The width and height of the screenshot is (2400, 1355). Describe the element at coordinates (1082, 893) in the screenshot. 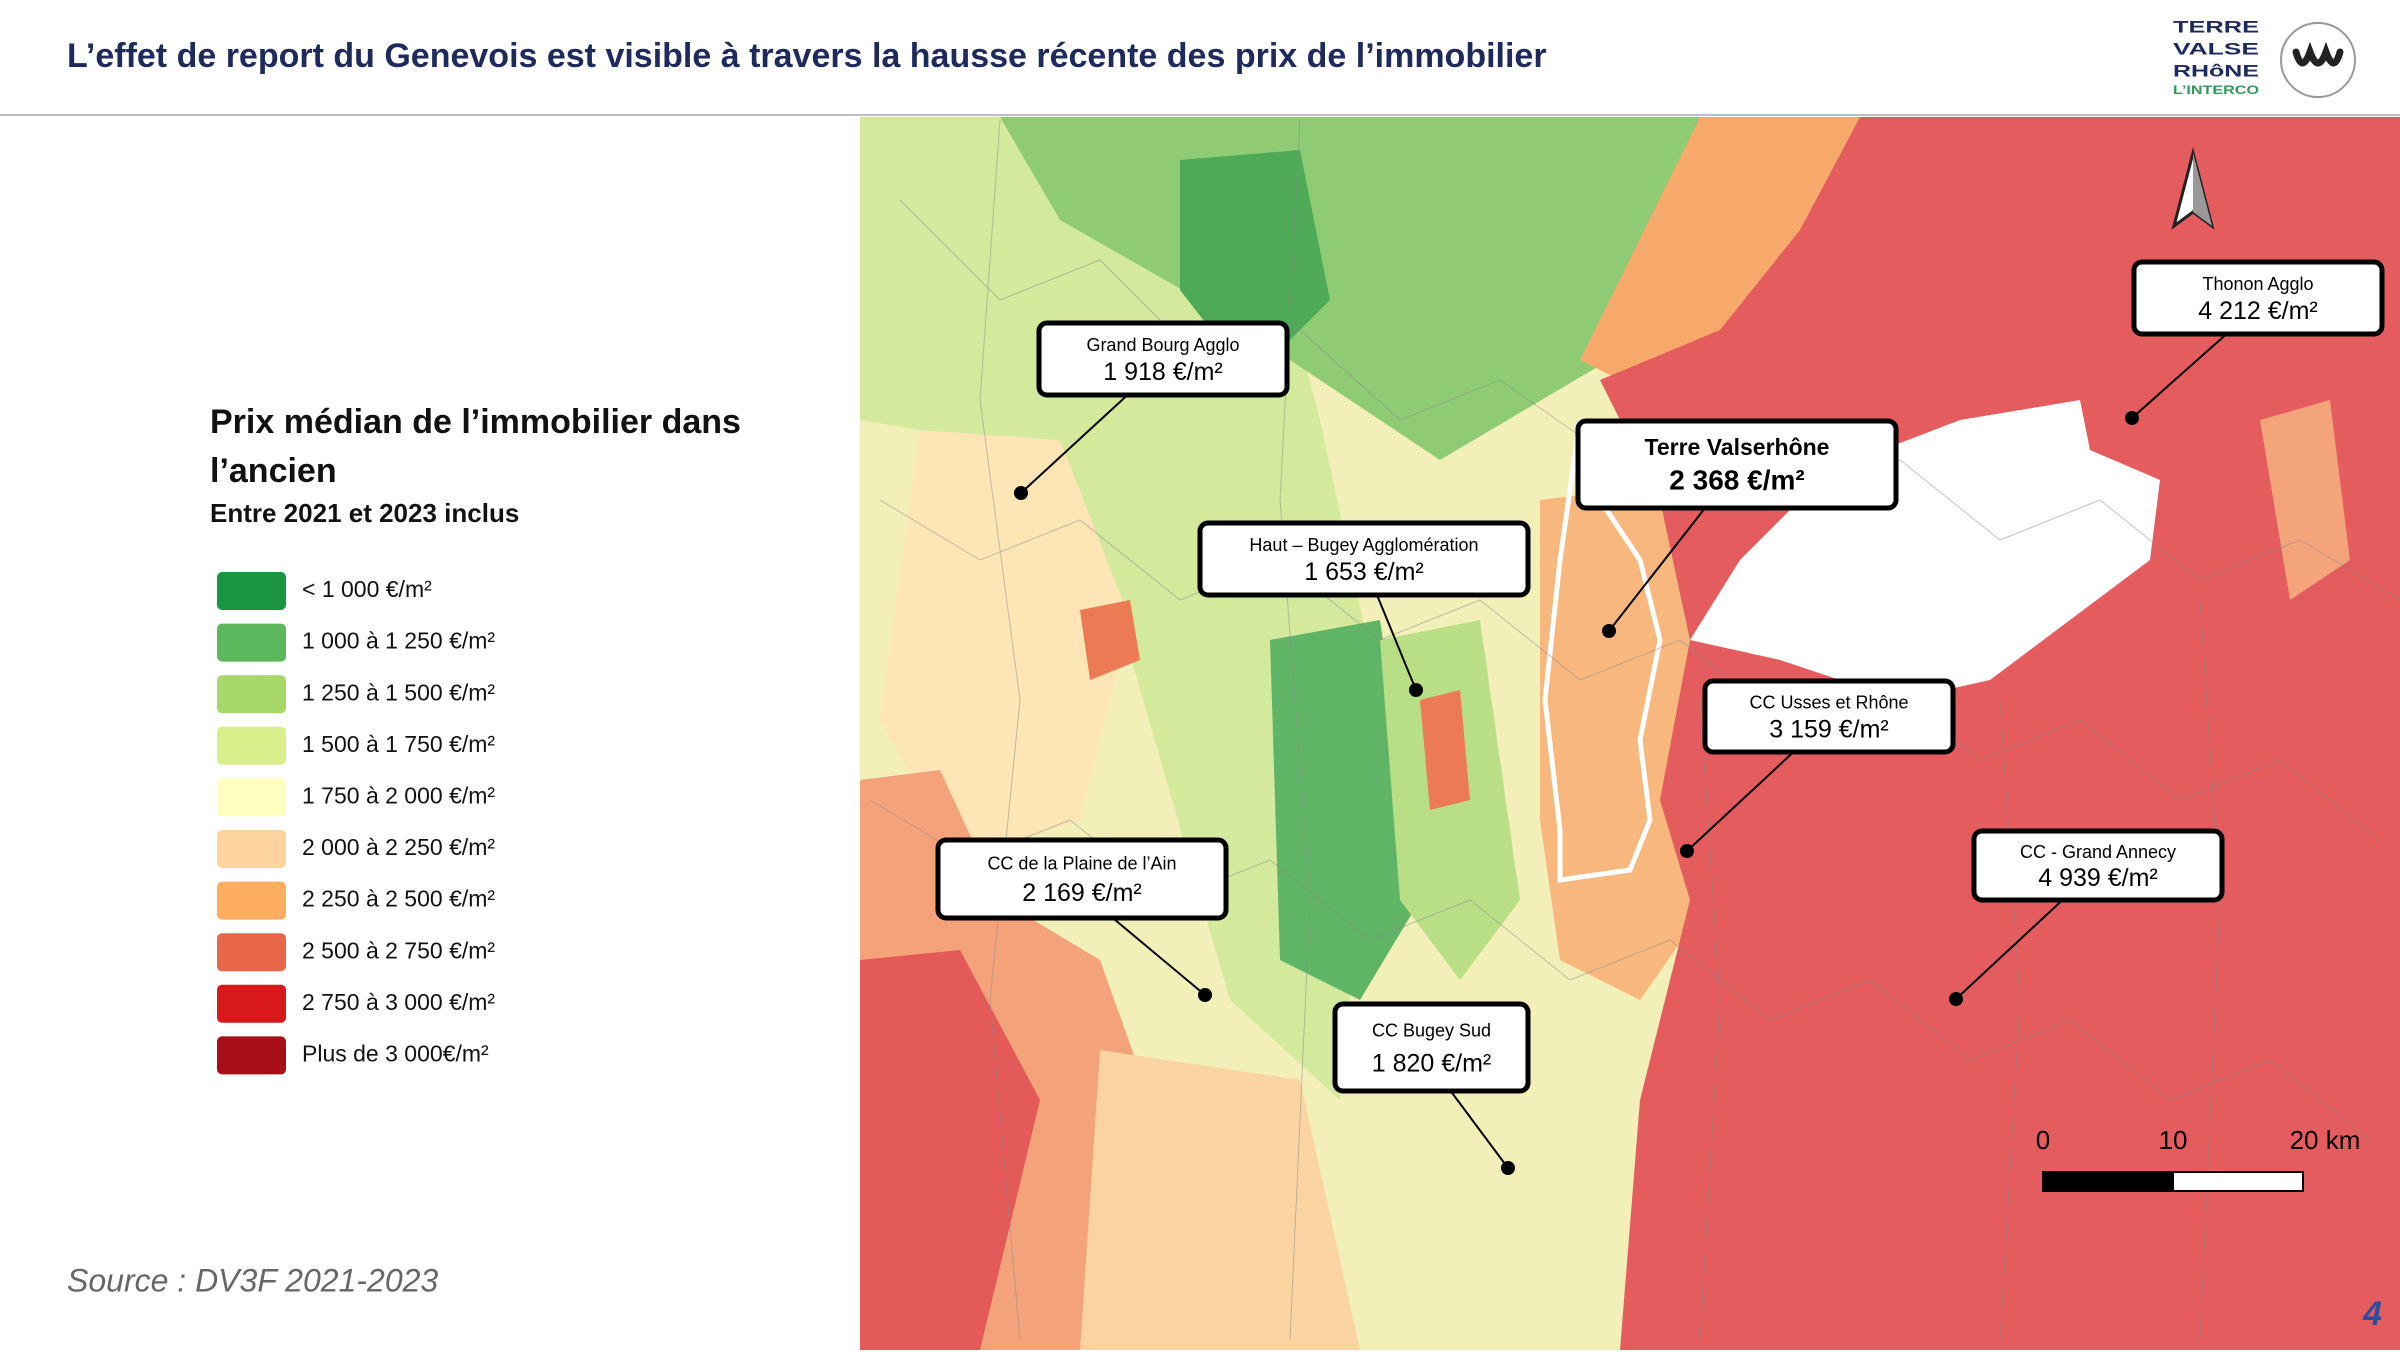

I see `callout-value: 2 169 €/m²` at that location.